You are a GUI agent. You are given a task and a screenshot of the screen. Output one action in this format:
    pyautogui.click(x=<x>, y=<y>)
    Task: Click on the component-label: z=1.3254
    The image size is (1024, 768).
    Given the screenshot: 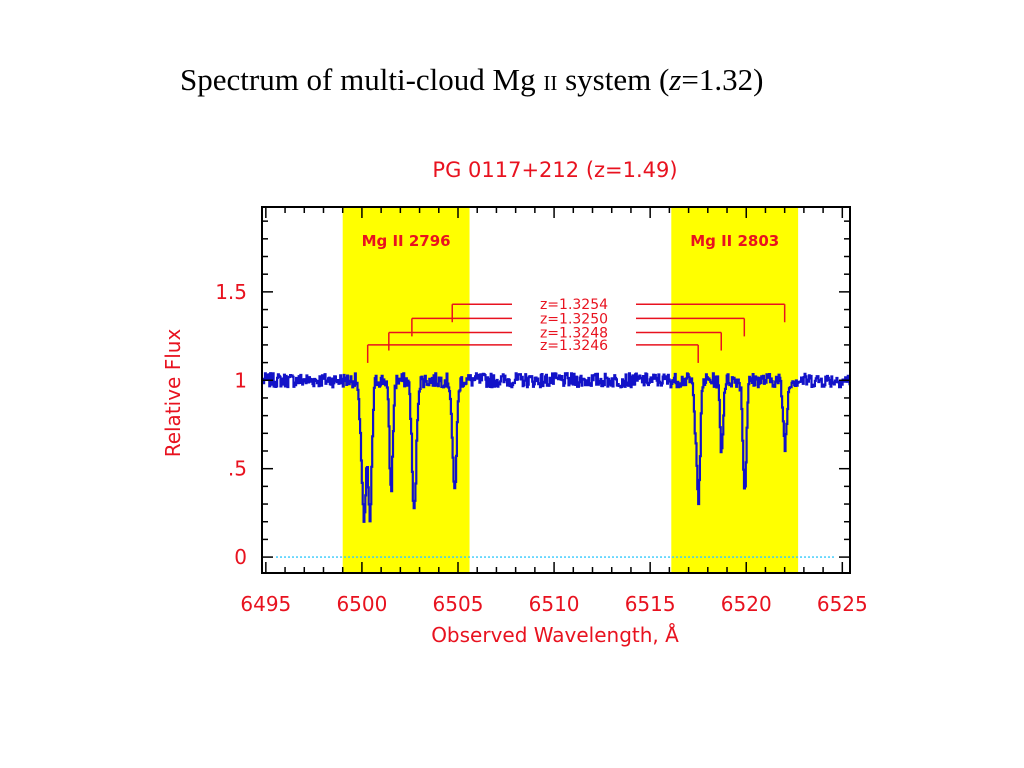 What is the action you would take?
    pyautogui.click(x=574, y=305)
    